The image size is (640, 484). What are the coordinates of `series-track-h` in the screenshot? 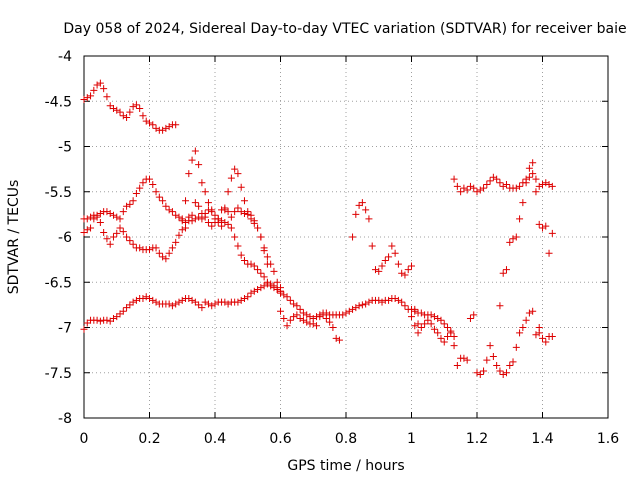 It's located at (385, 263).